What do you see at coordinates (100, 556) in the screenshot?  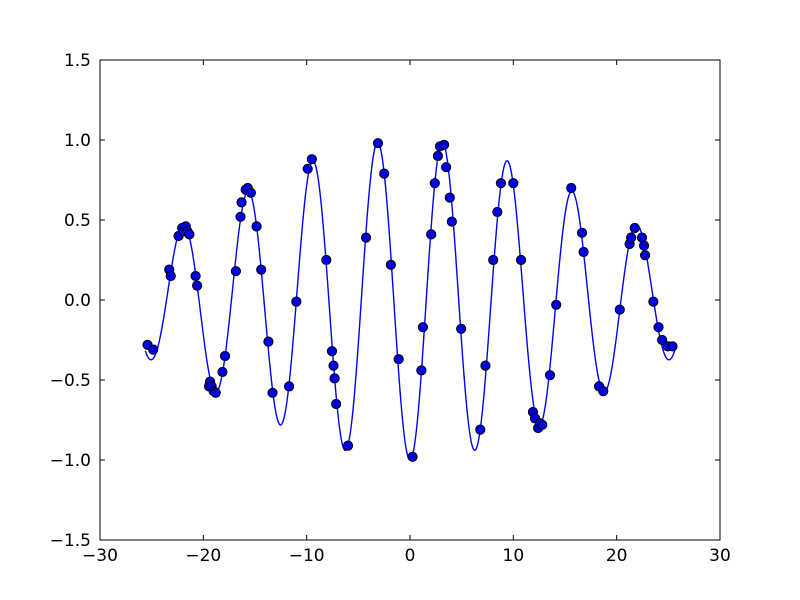 I see `x-tick-label: −30` at bounding box center [100, 556].